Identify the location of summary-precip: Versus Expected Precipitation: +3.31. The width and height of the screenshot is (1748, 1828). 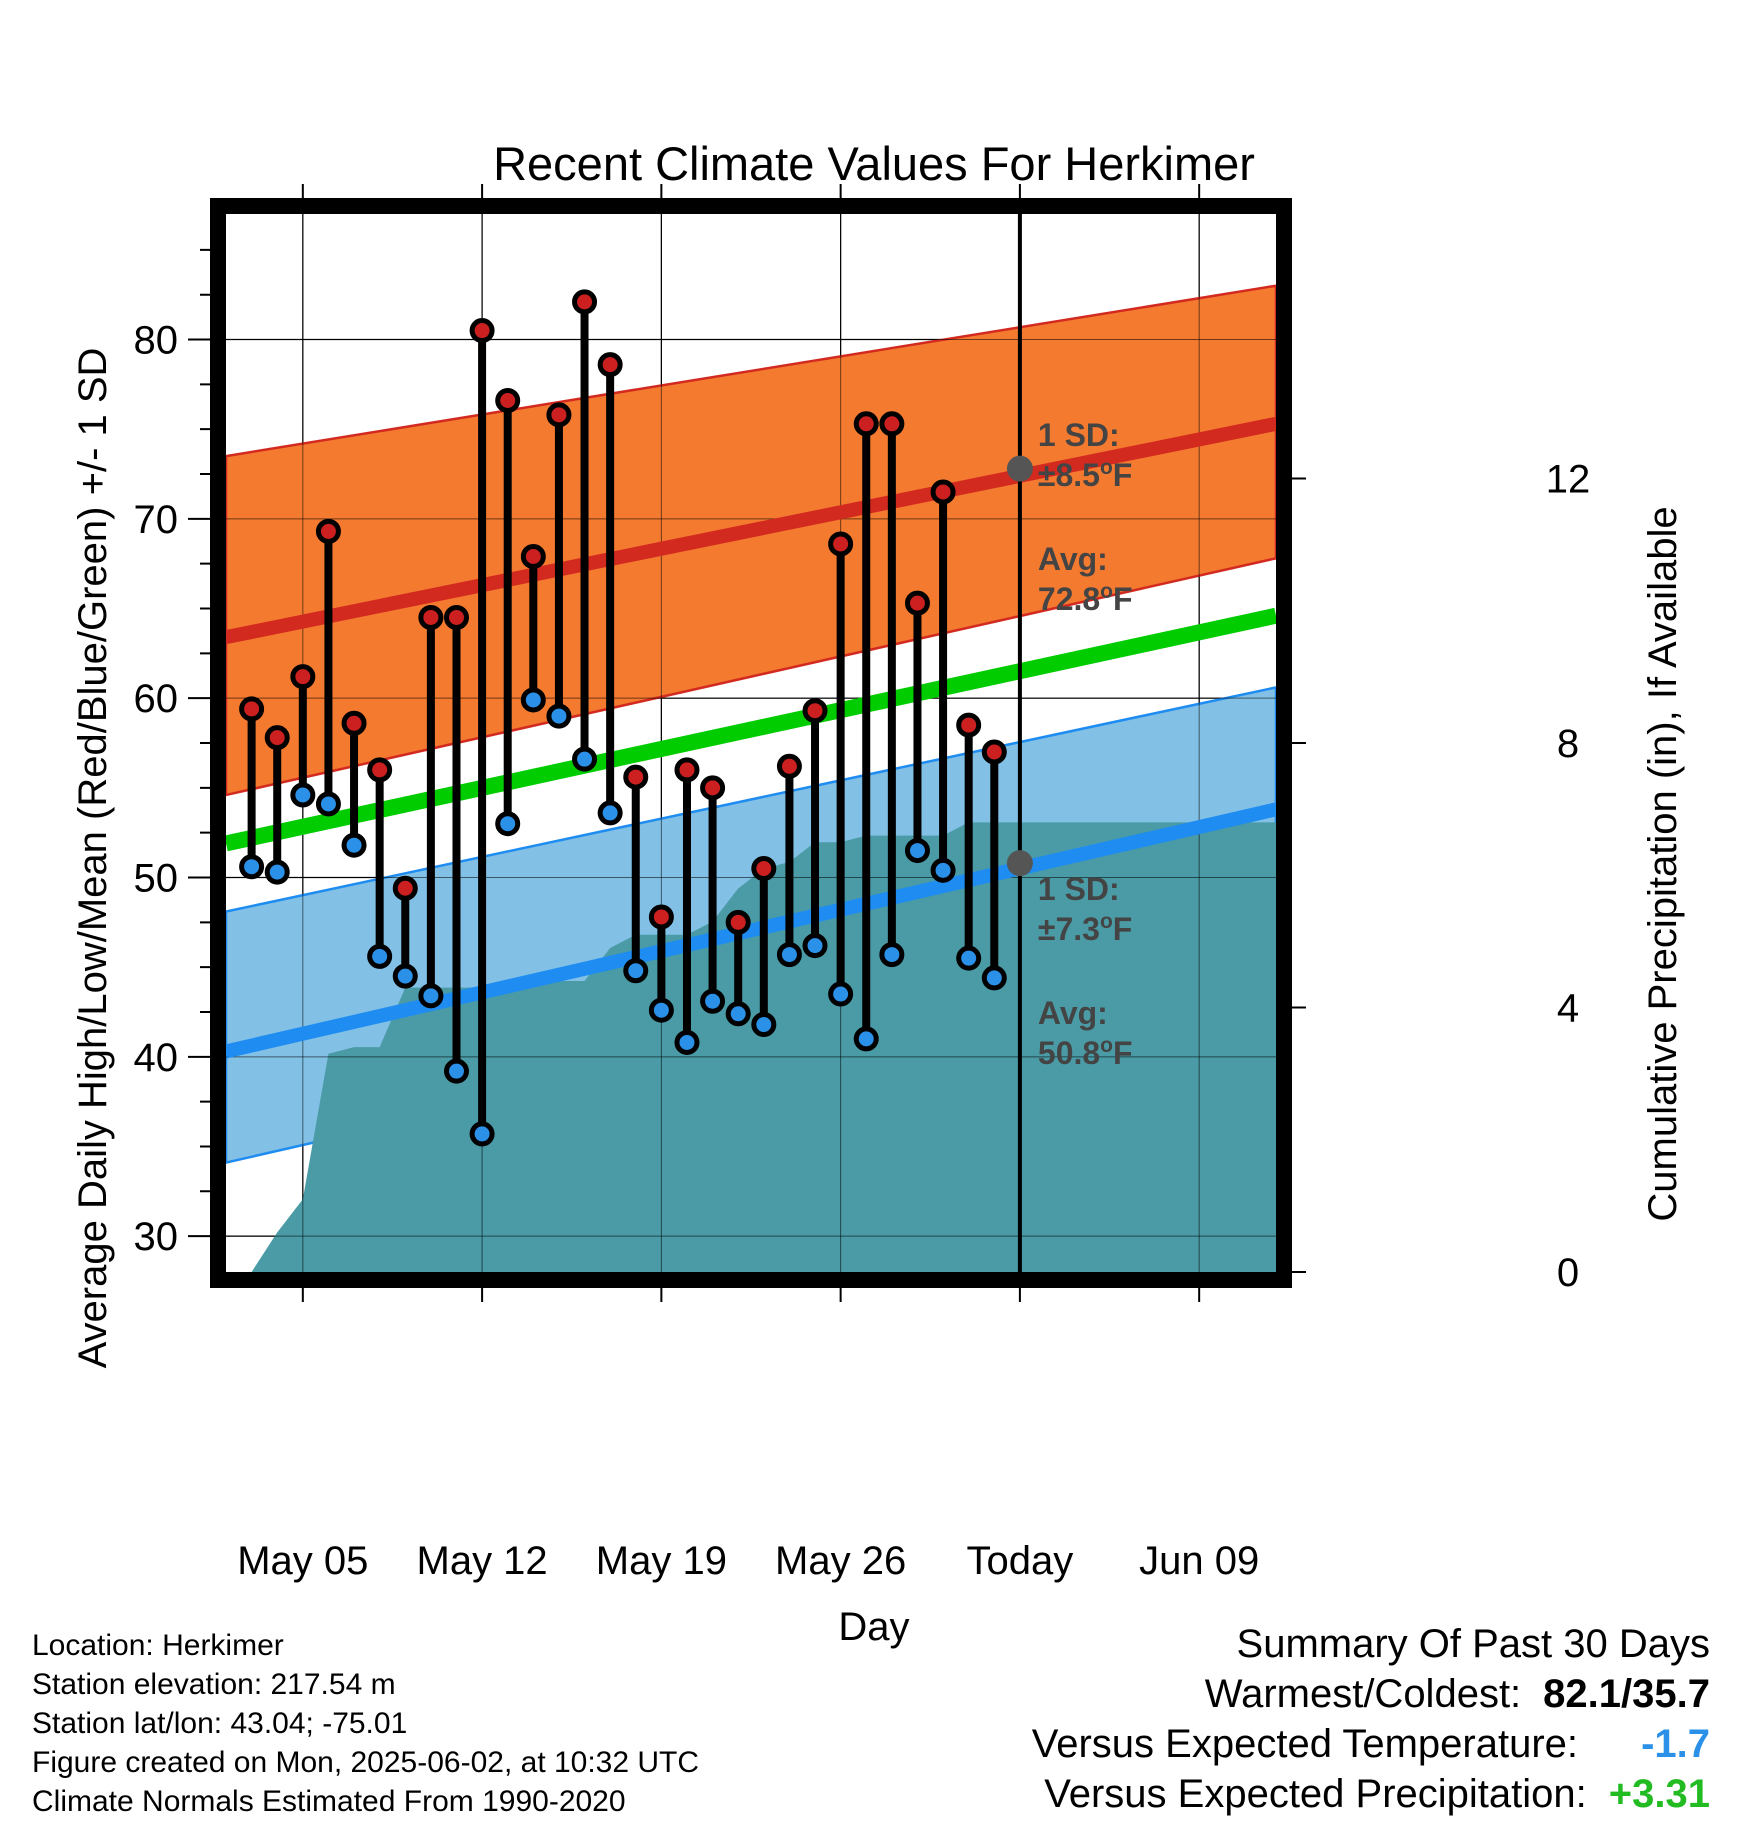
(1377, 1794).